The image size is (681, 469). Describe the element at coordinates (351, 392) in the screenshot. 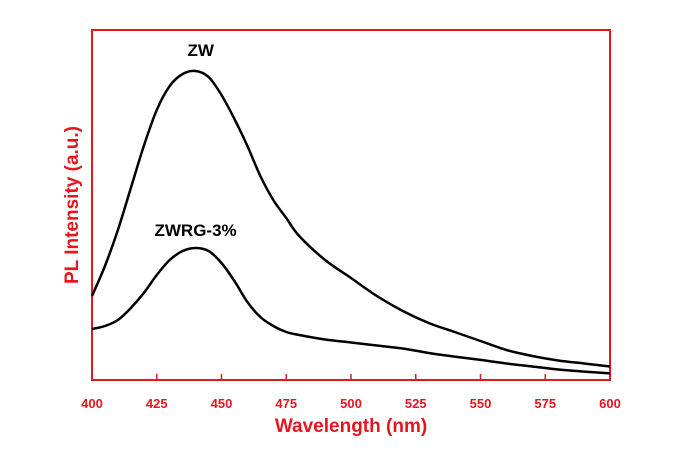

I see `x-axis-ticks: 400 425 450 475 500 525 550 575 600` at that location.